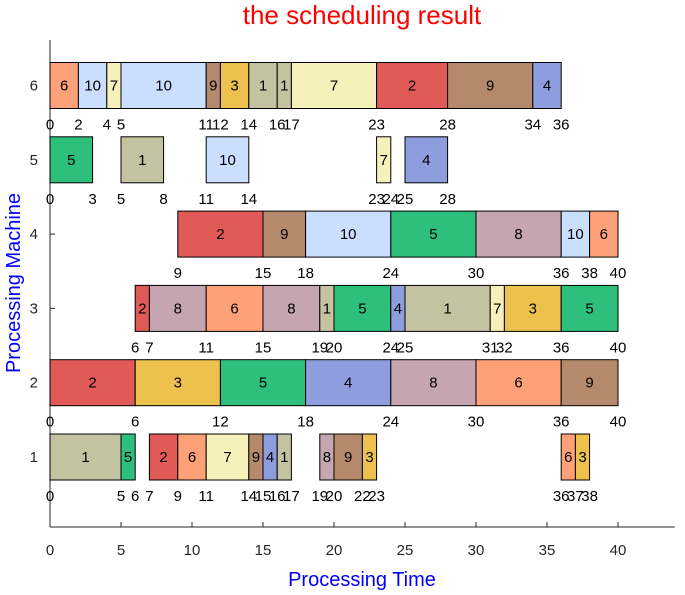 This screenshot has width=685, height=595. What do you see at coordinates (291, 125) in the screenshot?
I see `edge-time-label: 17` at bounding box center [291, 125].